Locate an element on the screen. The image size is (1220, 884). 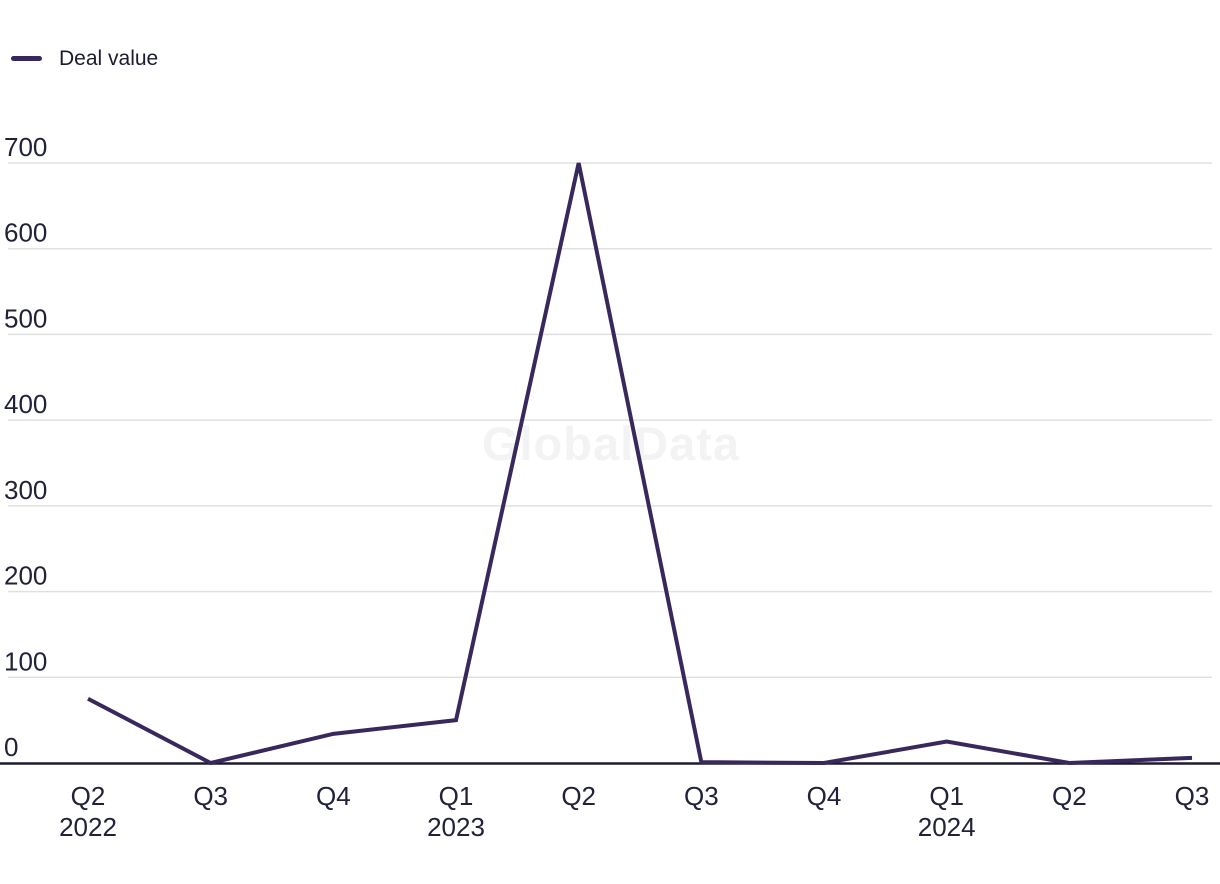
y-tick-label-400: 400 is located at coordinates (25, 404).